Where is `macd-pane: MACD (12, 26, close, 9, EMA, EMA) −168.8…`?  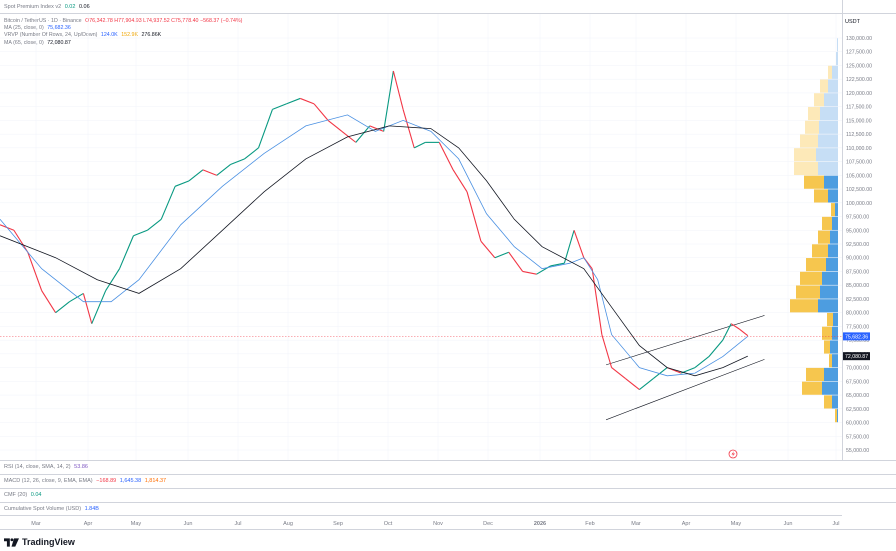
macd-pane: MACD (12, 26, close, 9, EMA, EMA) −168.8… is located at coordinates (448, 481).